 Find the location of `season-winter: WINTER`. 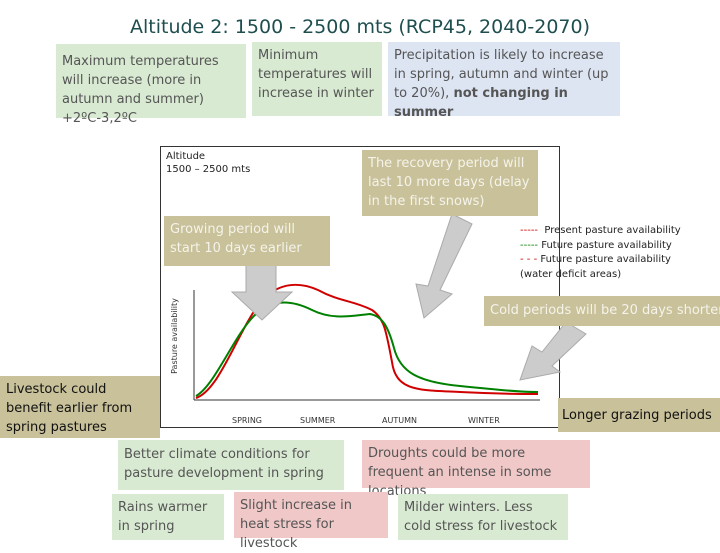

season-winter: WINTER is located at coordinates (484, 420).